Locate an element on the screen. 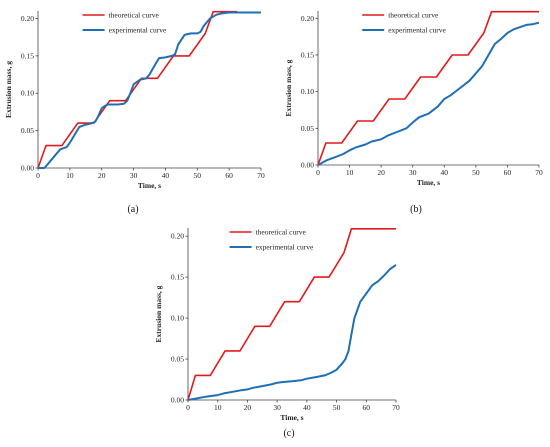  panel-1-y-tick-label: 0.20 is located at coordinates (27, 18).